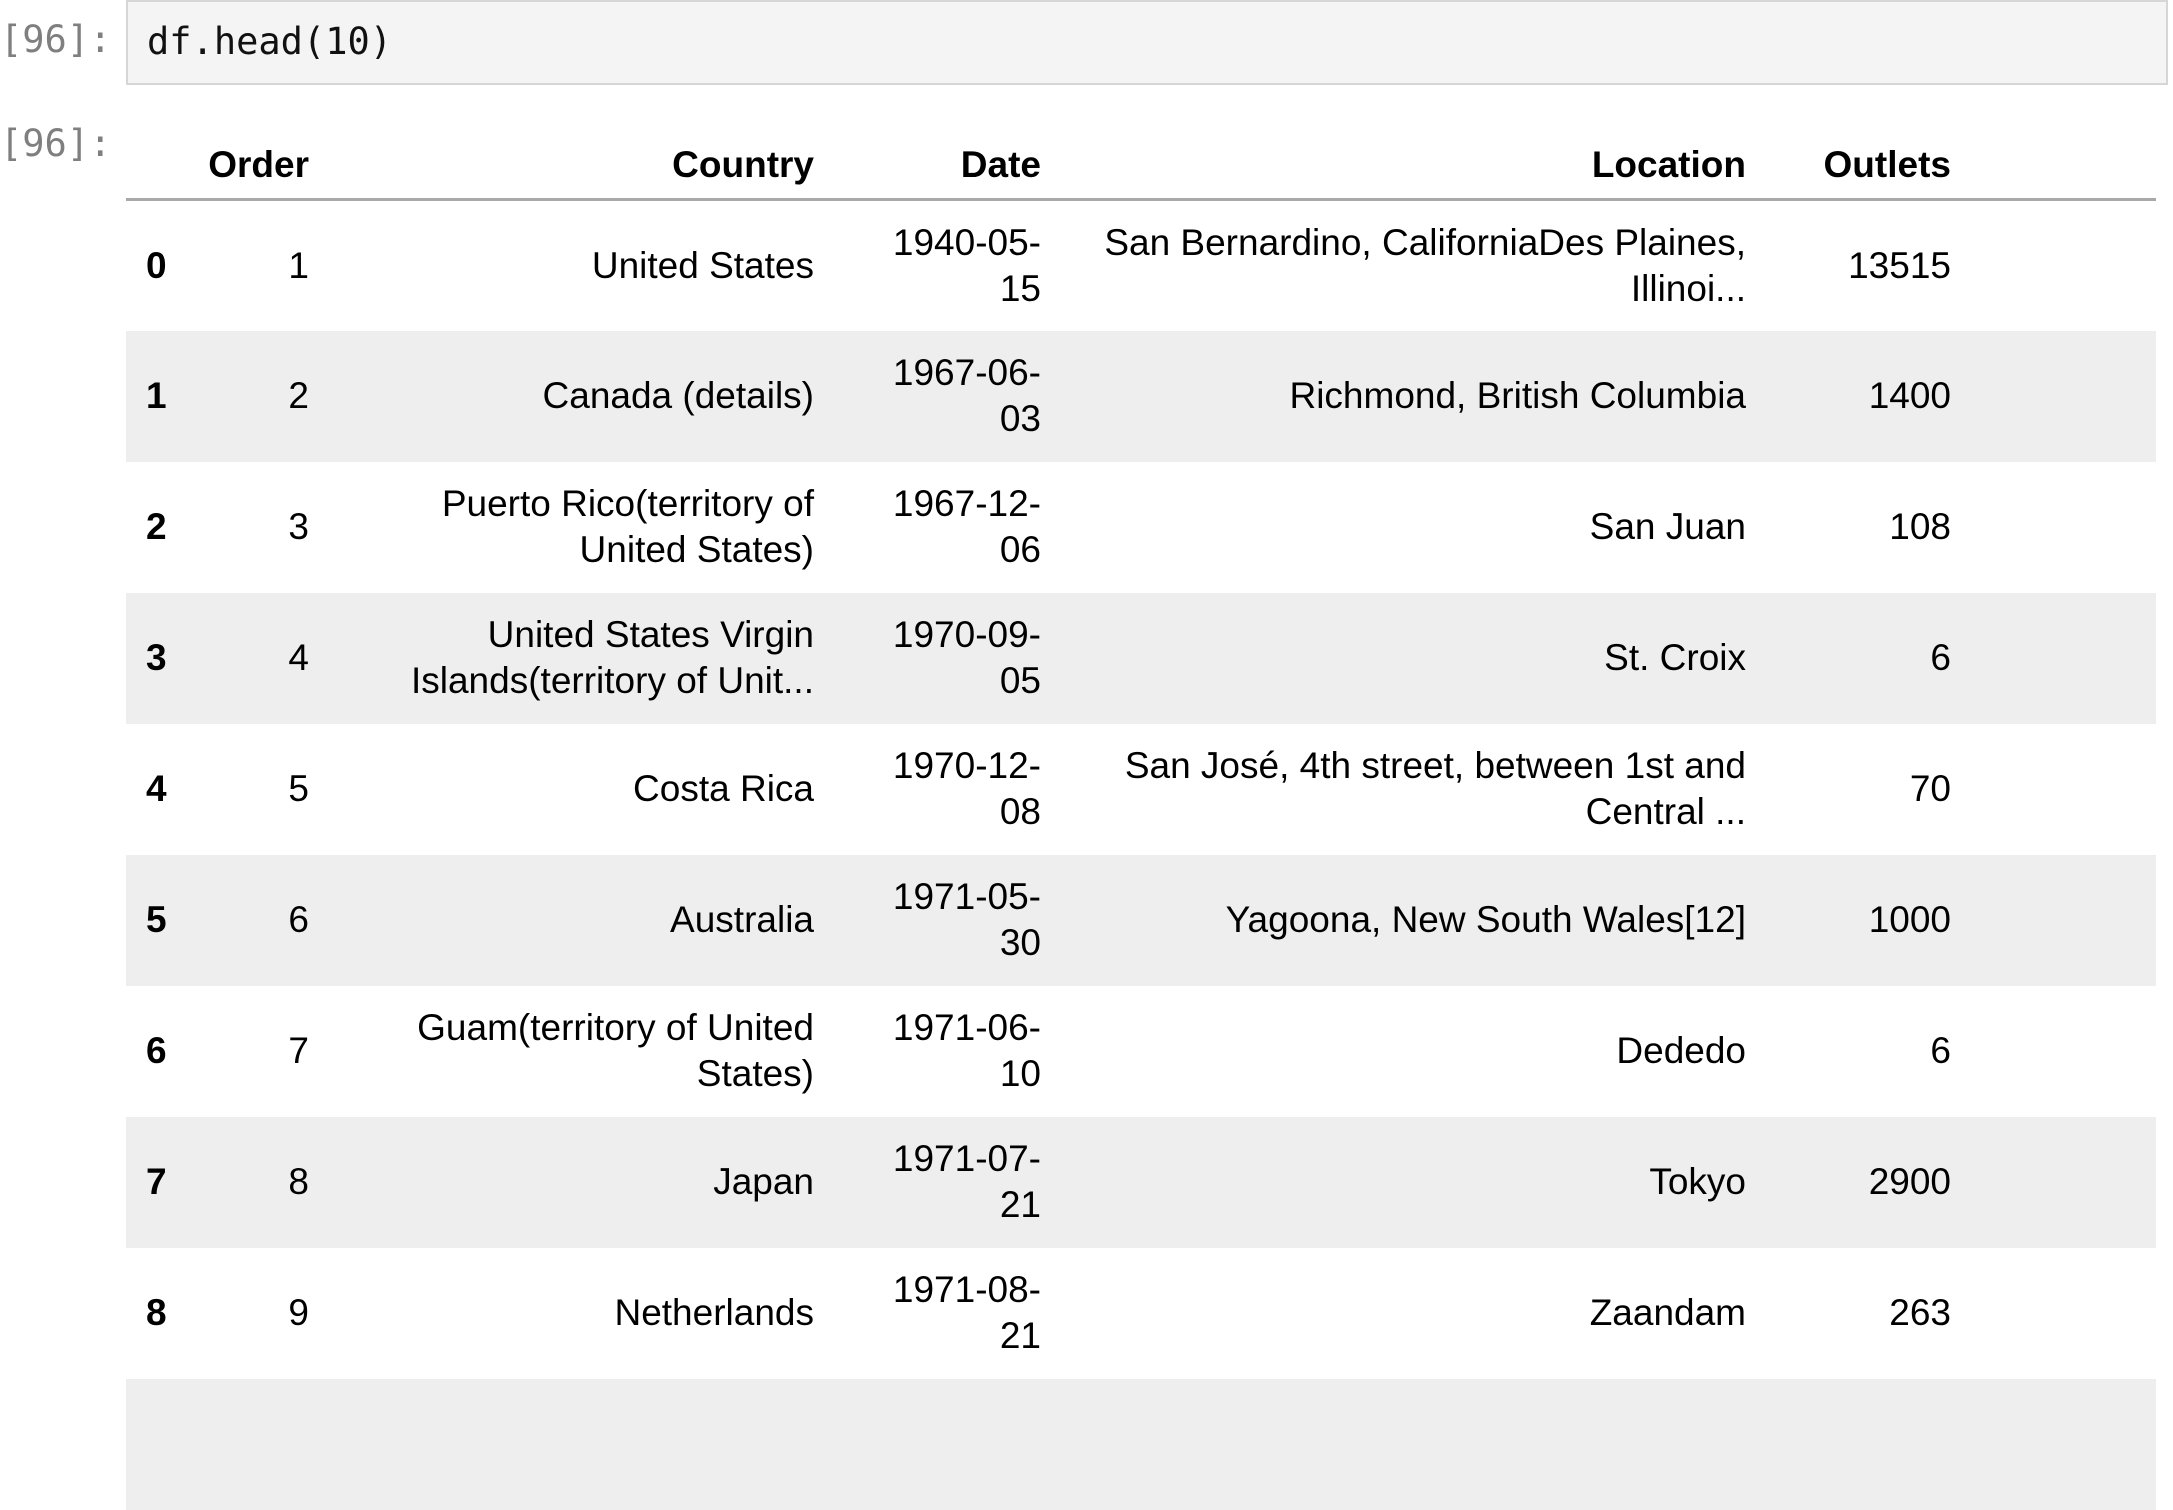 This screenshot has height=1510, width=2173. What do you see at coordinates (1909, 395) in the screenshot?
I see `cell-outlets-value: 1400` at bounding box center [1909, 395].